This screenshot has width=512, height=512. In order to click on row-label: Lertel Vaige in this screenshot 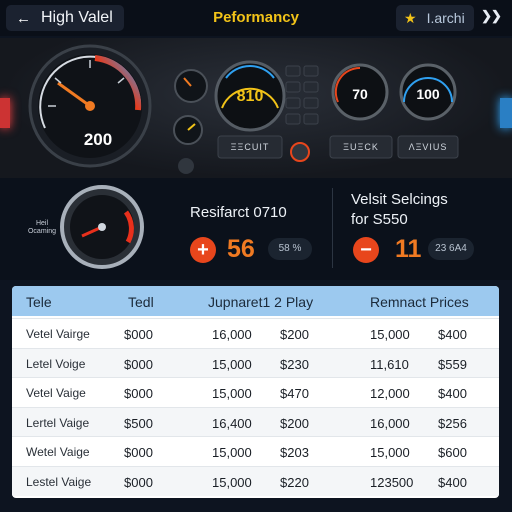, I will do `click(58, 422)`.